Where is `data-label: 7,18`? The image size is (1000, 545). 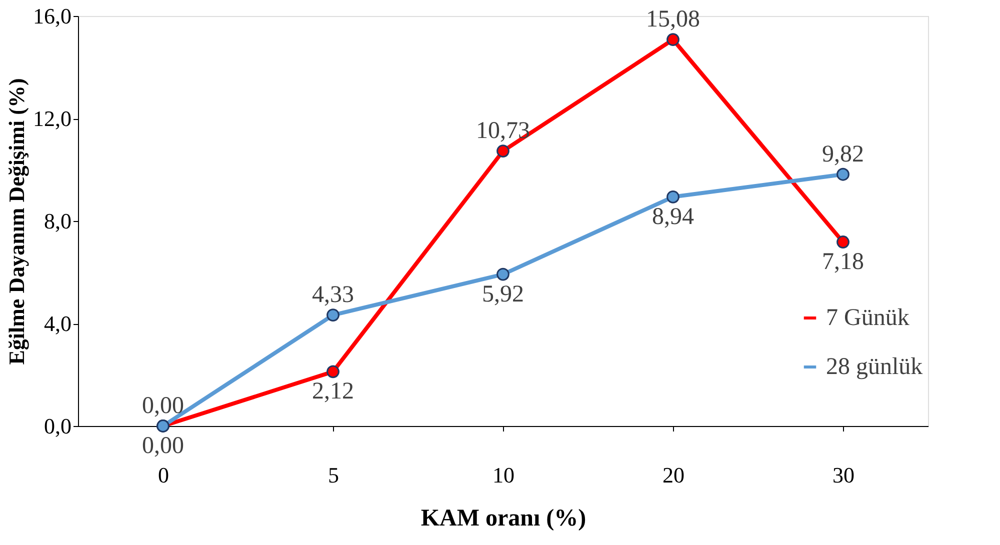 data-label: 7,18 is located at coordinates (843, 262).